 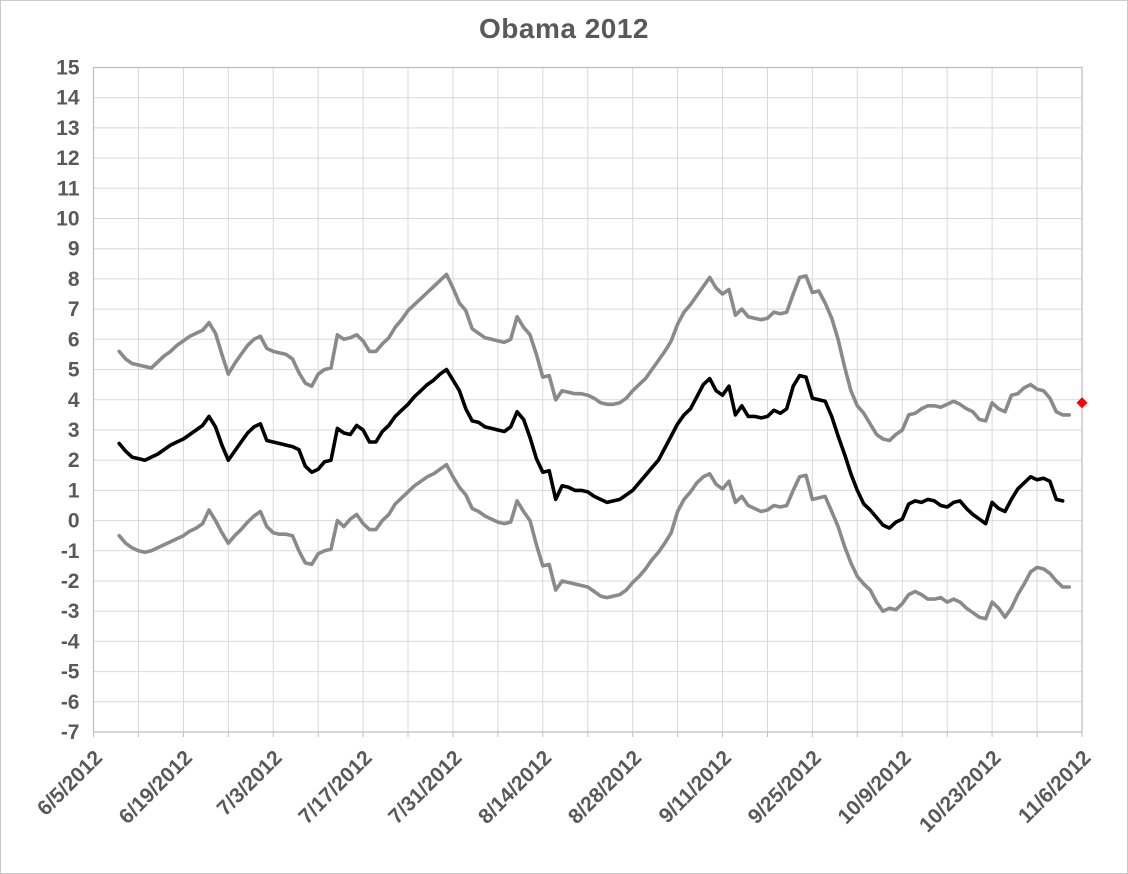 What do you see at coordinates (156, 787) in the screenshot?
I see `x-tick-label: 6/19/2012` at bounding box center [156, 787].